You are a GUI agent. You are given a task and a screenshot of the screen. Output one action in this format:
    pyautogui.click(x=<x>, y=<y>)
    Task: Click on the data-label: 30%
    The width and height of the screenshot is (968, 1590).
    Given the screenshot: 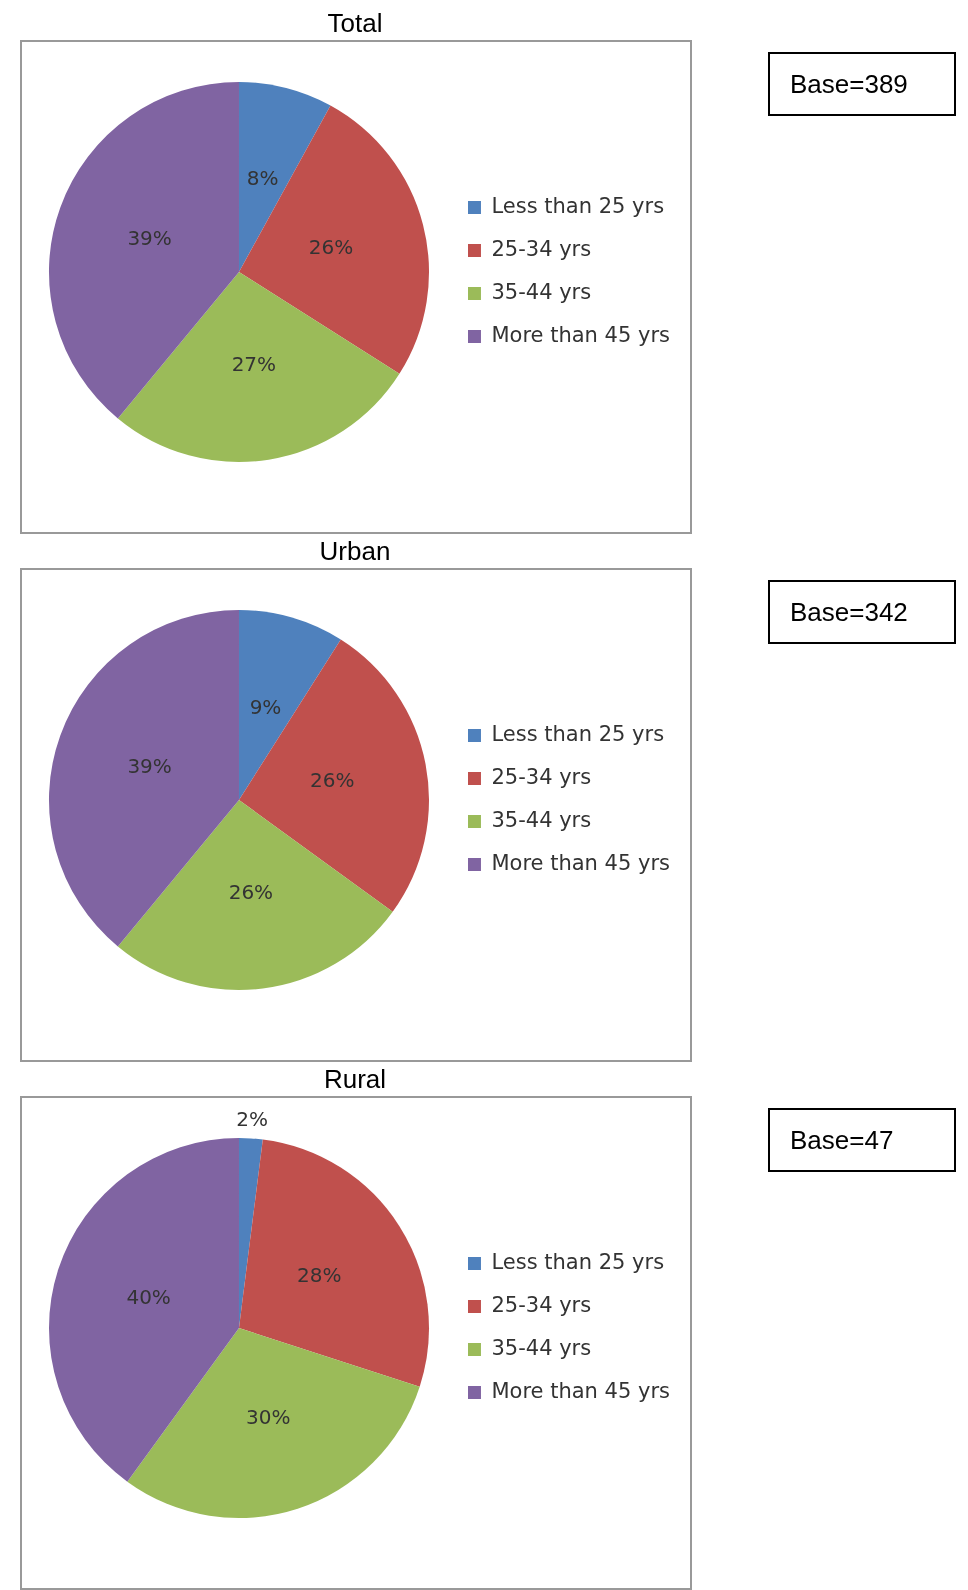 What is the action you would take?
    pyautogui.click(x=268, y=1416)
    